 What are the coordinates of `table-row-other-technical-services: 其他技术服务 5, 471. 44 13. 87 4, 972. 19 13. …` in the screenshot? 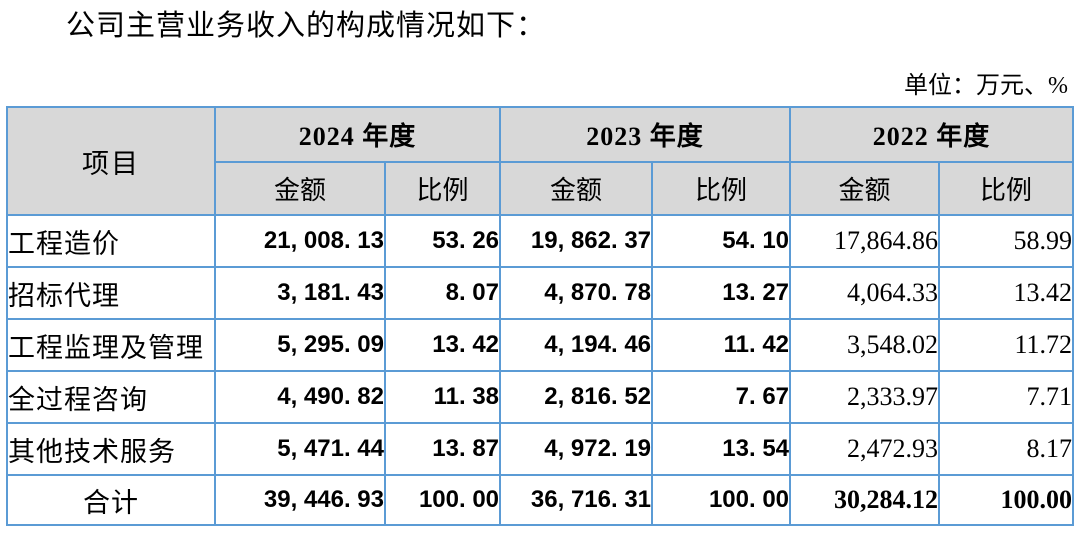 It's located at (540, 449).